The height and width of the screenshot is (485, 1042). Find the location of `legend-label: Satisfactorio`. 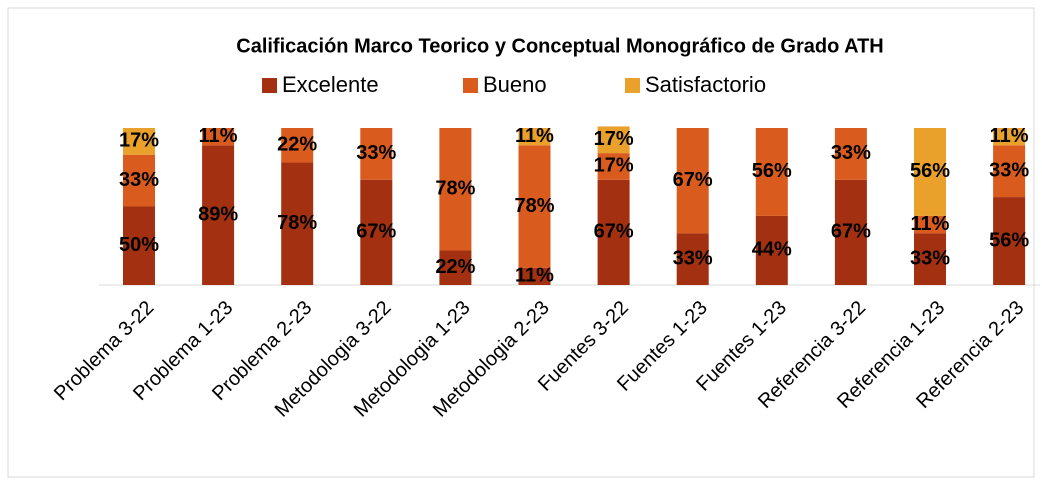

legend-label: Satisfactorio is located at coordinates (705, 84).